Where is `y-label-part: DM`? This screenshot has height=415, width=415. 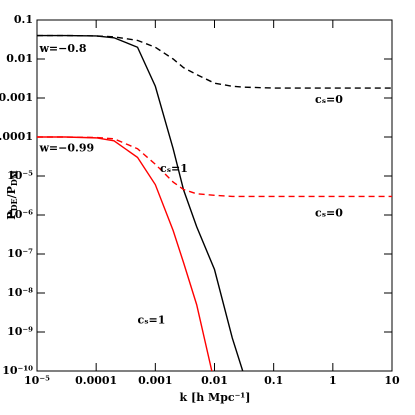 y-label-part: DM is located at coordinates (14, 178).